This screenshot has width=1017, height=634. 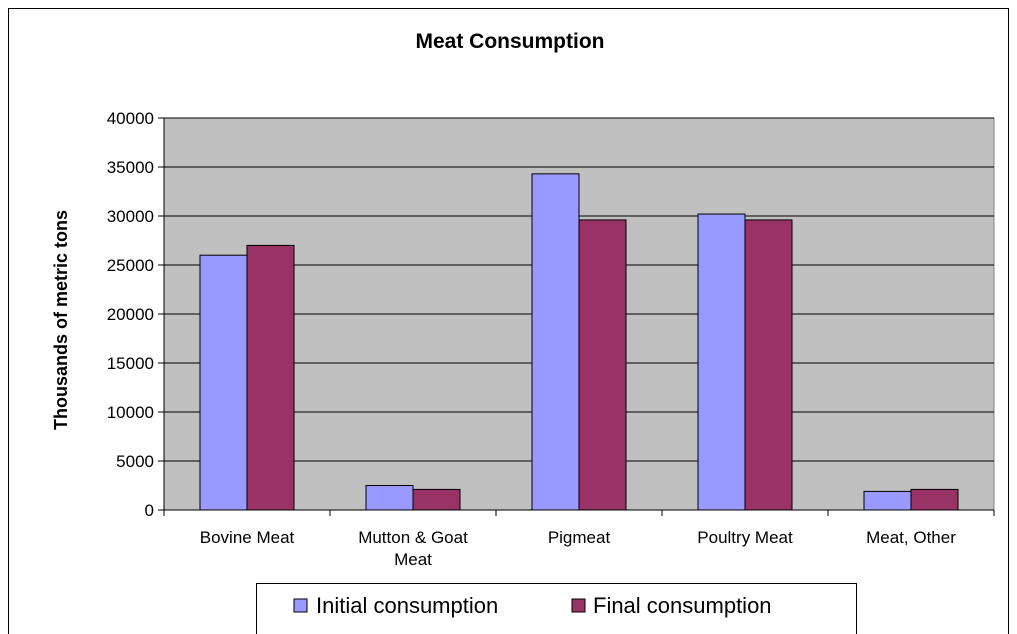 I want to click on y-tick-label: 35000, so click(x=130, y=167).